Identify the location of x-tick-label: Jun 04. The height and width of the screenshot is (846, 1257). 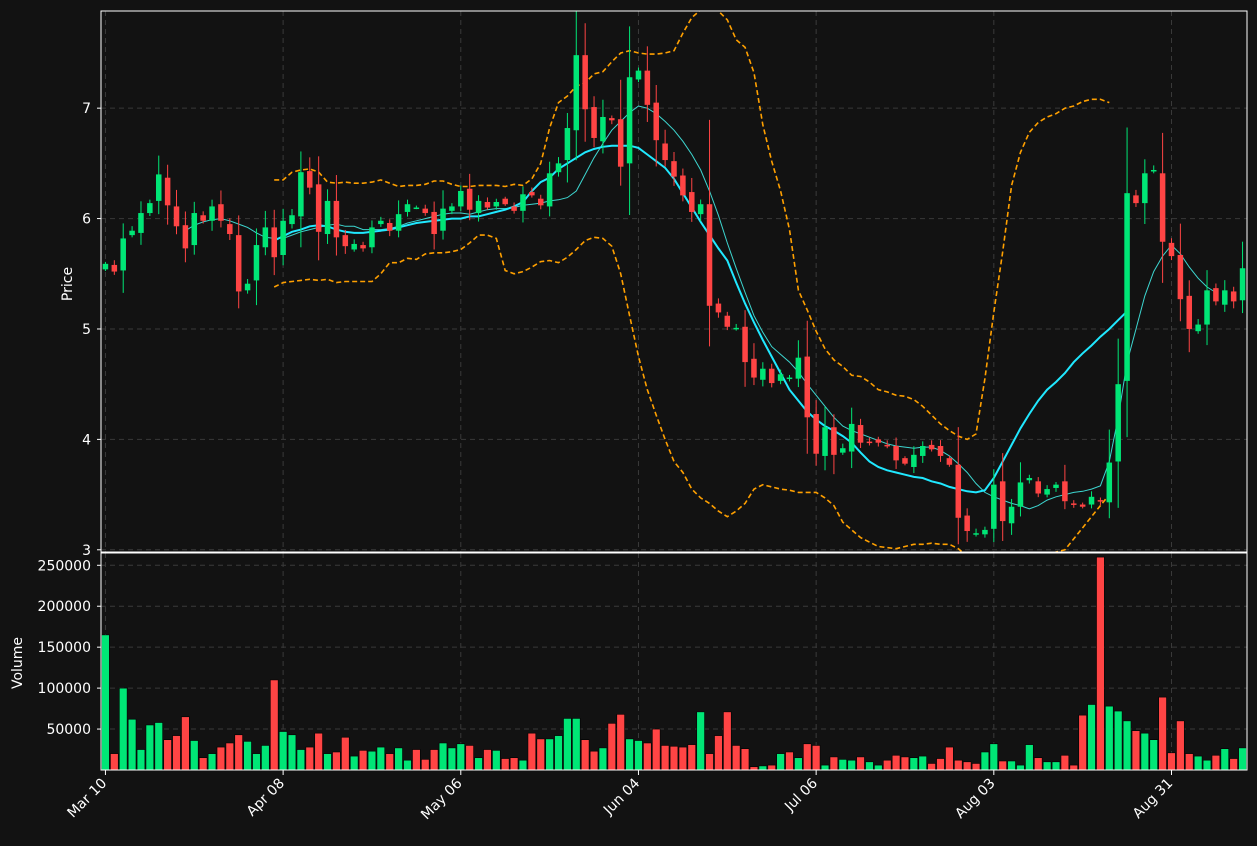
(621, 796).